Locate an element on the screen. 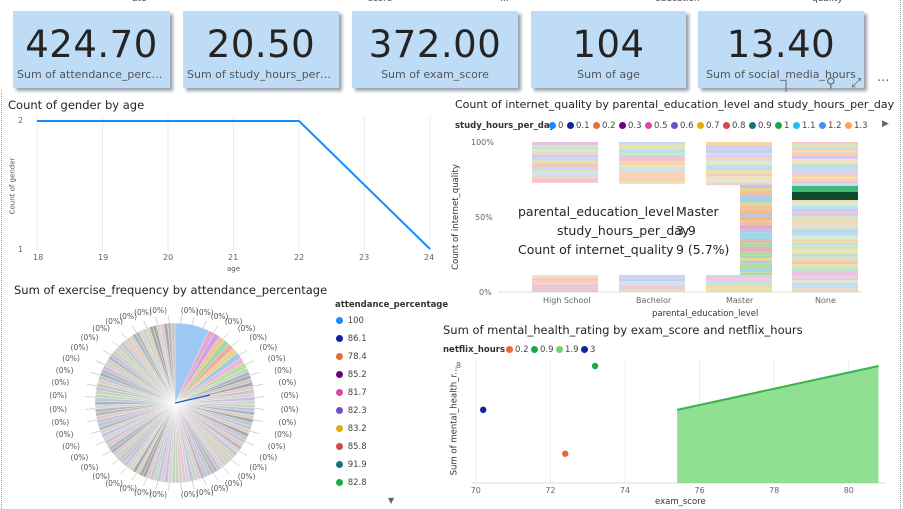  legend-item: 82.3 is located at coordinates (351, 411).